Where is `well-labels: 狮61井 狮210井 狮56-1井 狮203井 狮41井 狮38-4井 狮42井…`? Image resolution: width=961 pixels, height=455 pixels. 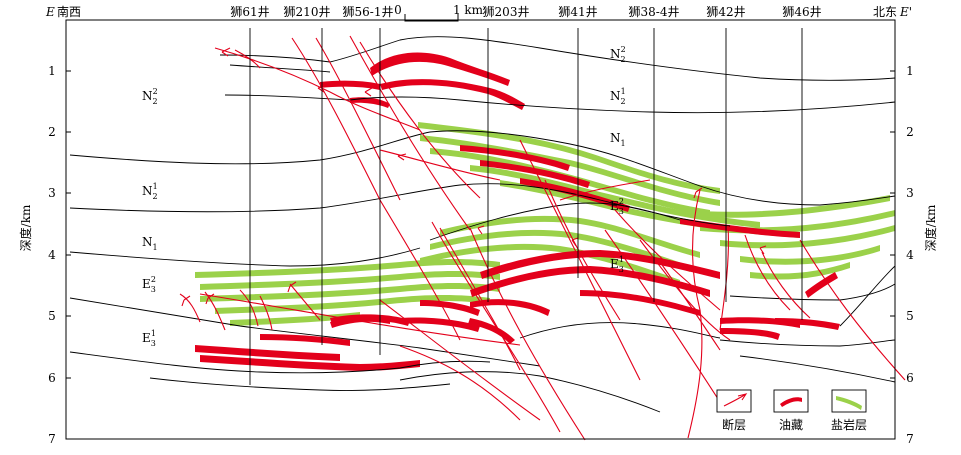
well-labels: 狮61井 狮210井 狮56-1井 狮203井 狮41井 狮38-4井 狮42井… is located at coordinates (525, 12).